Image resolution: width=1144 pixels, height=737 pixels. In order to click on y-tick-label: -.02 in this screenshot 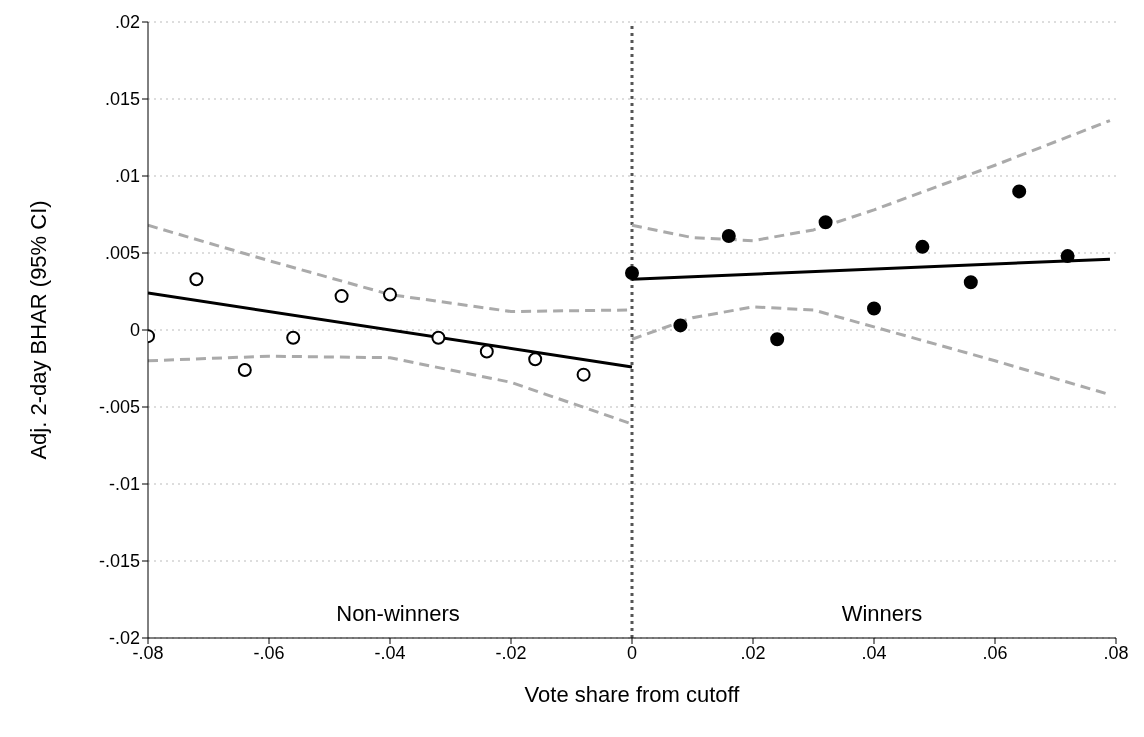, I will do `click(124, 638)`.